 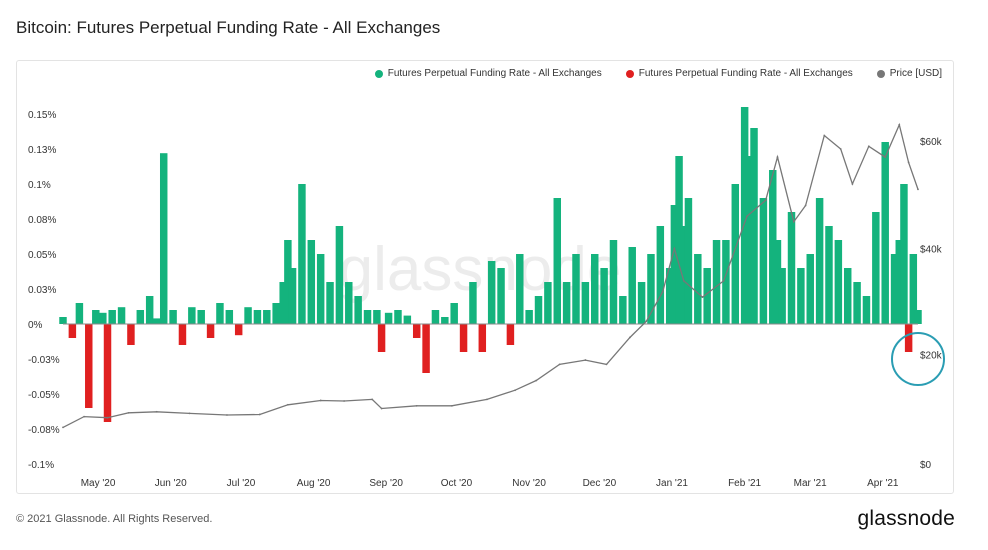 I want to click on x-tick-label: Mar '21, so click(x=810, y=483).